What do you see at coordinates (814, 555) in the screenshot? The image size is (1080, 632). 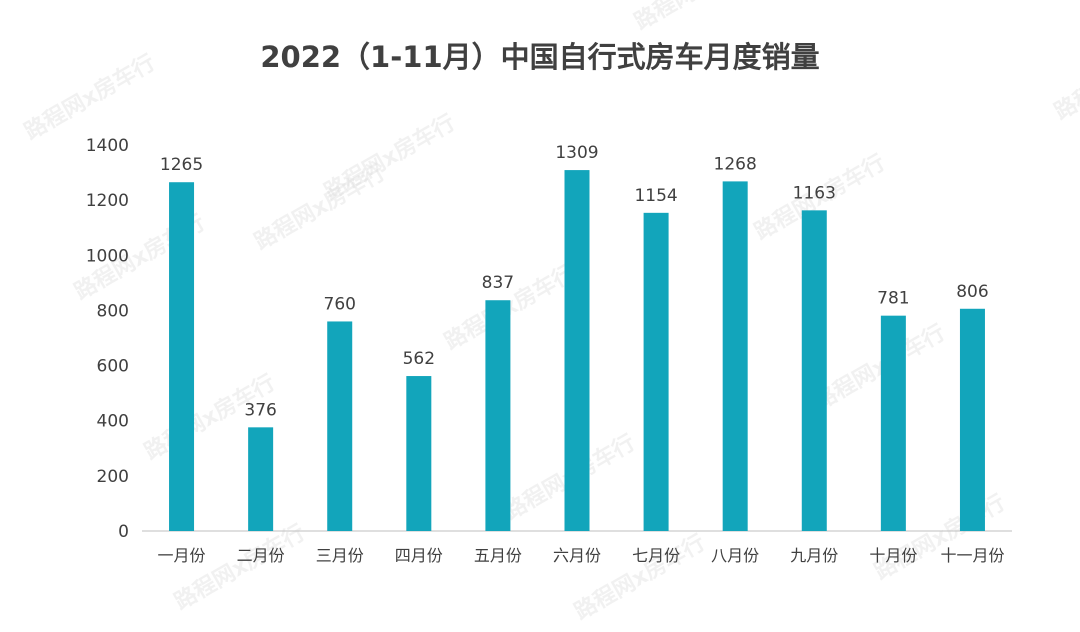 I see `x-tick-label: 九月份` at bounding box center [814, 555].